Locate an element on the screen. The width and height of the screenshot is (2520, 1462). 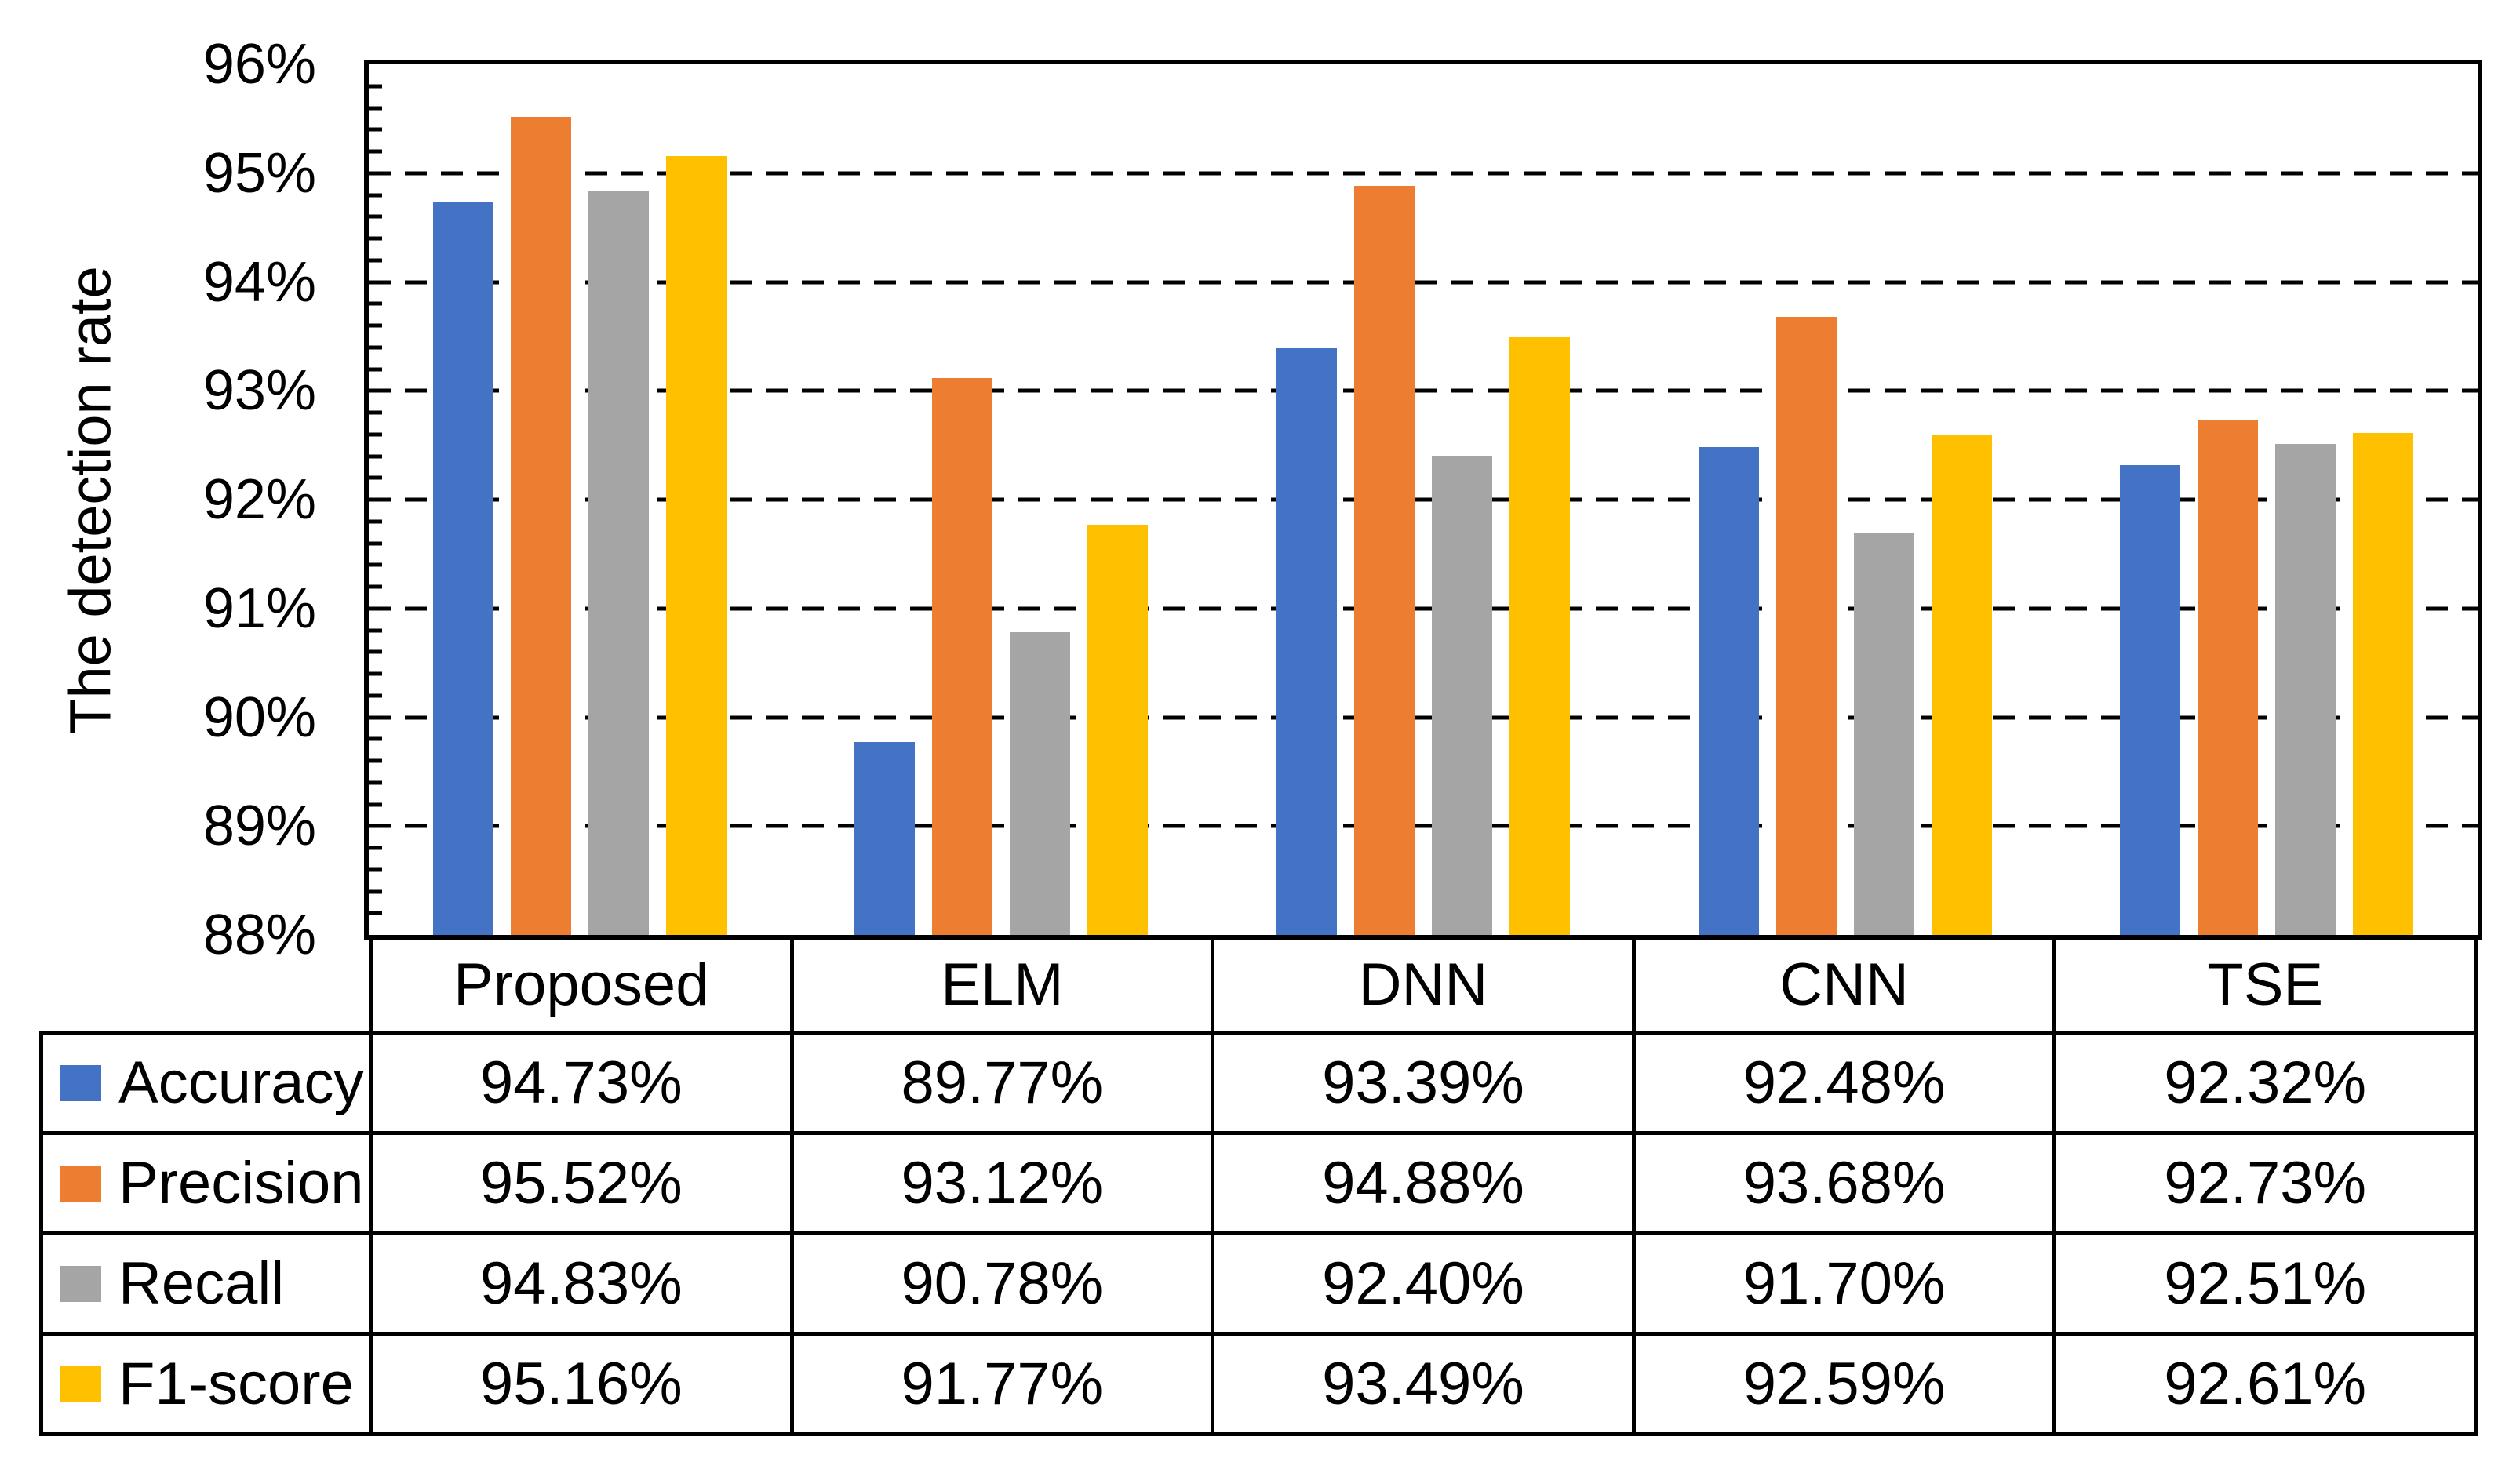
legend-entry: Recall is located at coordinates (206, 1283).